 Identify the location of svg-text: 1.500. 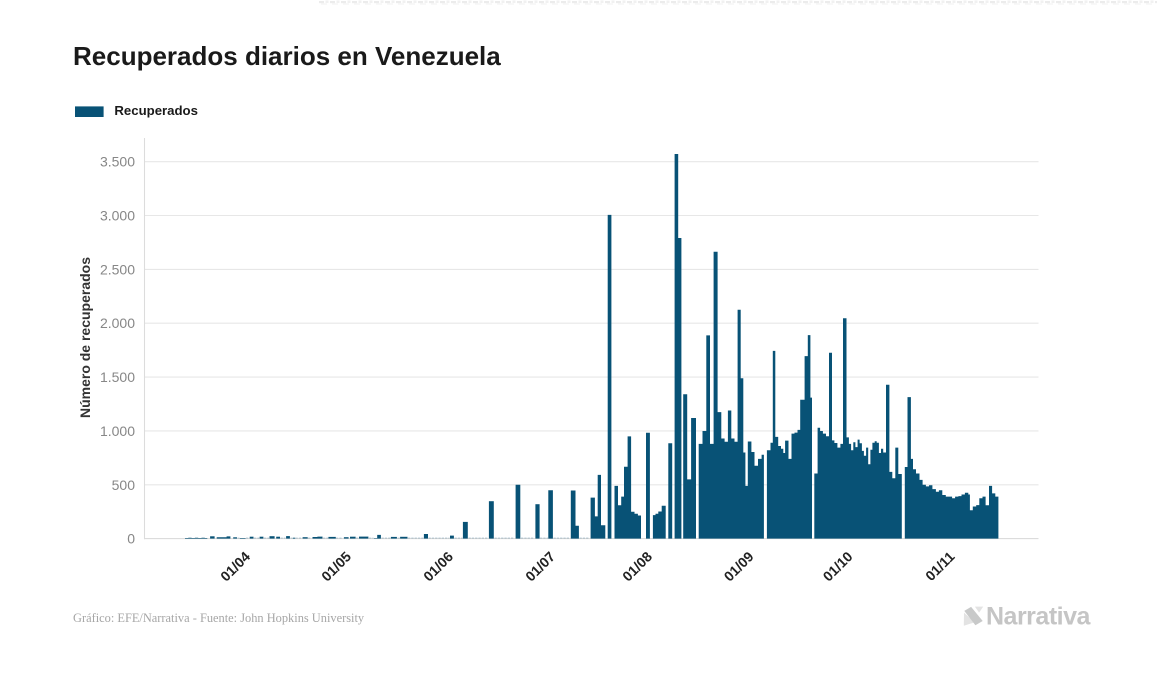
(117, 377).